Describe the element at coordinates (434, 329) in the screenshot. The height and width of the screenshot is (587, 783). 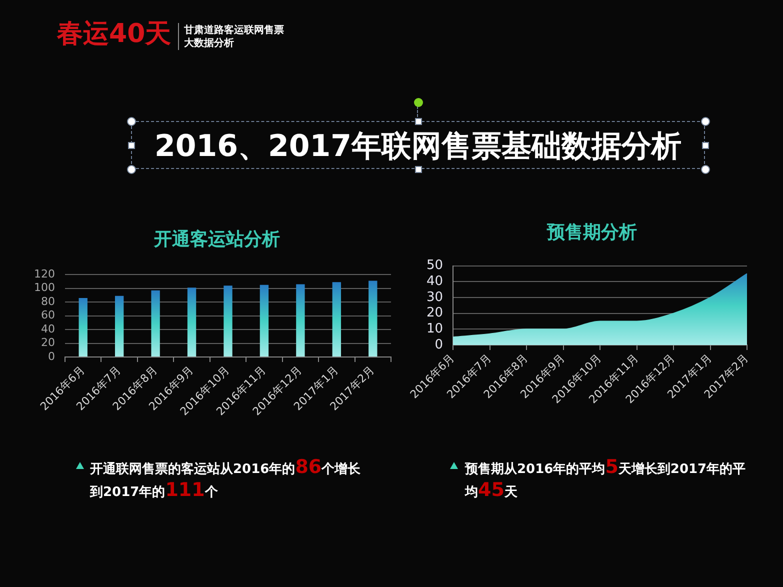
I see `y-tick-label: 10` at that location.